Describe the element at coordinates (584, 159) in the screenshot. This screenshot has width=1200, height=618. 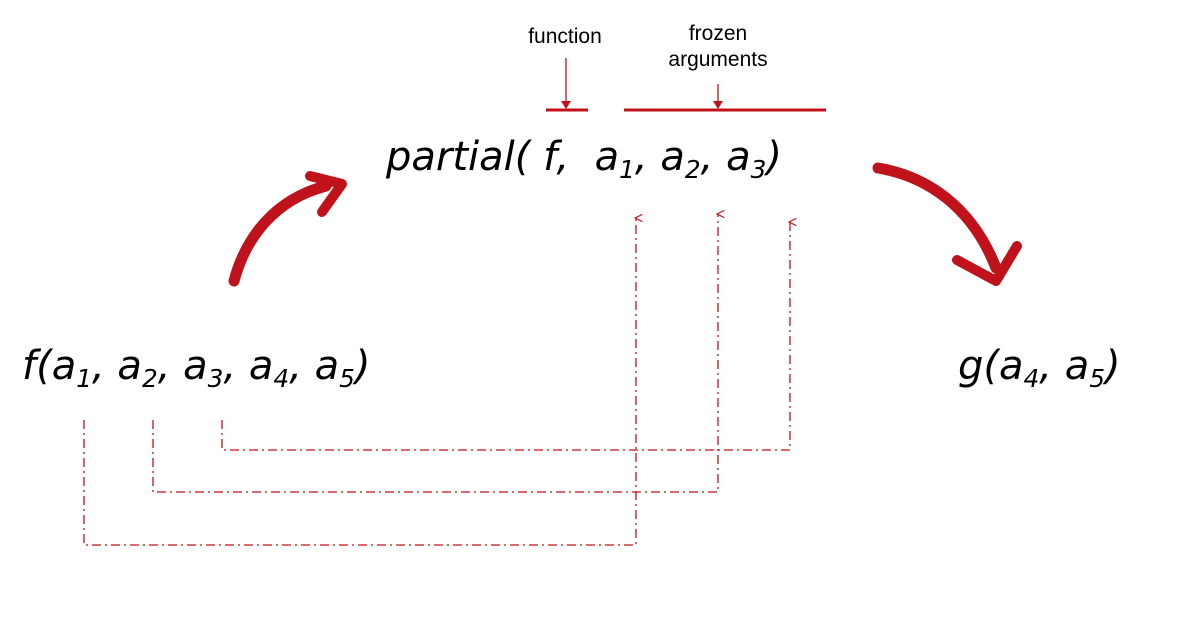
I see `partial-expression: partial( f, a1, a2, a3)` at that location.